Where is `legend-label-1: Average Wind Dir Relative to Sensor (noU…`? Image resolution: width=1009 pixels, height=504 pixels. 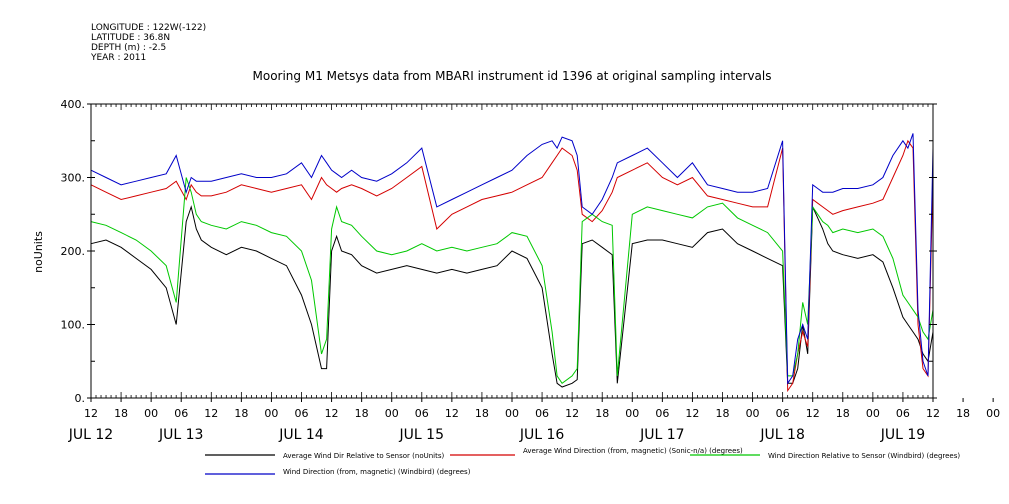
legend-label-1: Average Wind Dir Relative to Sensor (noU… is located at coordinates (363, 456).